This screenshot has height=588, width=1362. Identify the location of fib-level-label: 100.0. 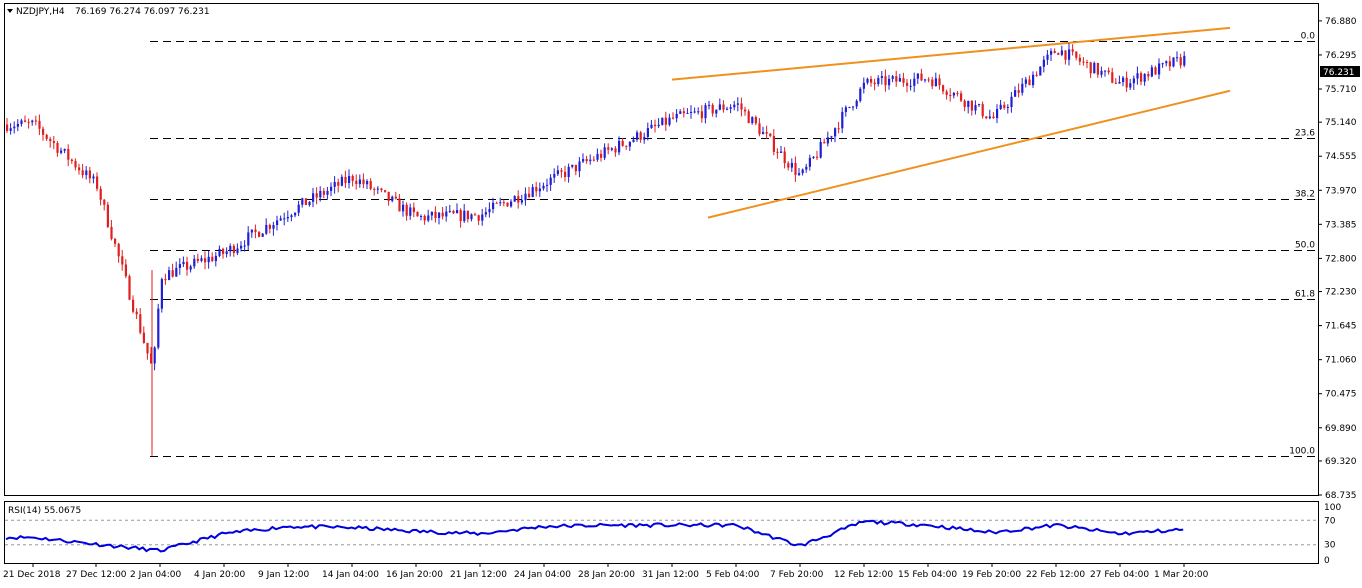
(1302, 452).